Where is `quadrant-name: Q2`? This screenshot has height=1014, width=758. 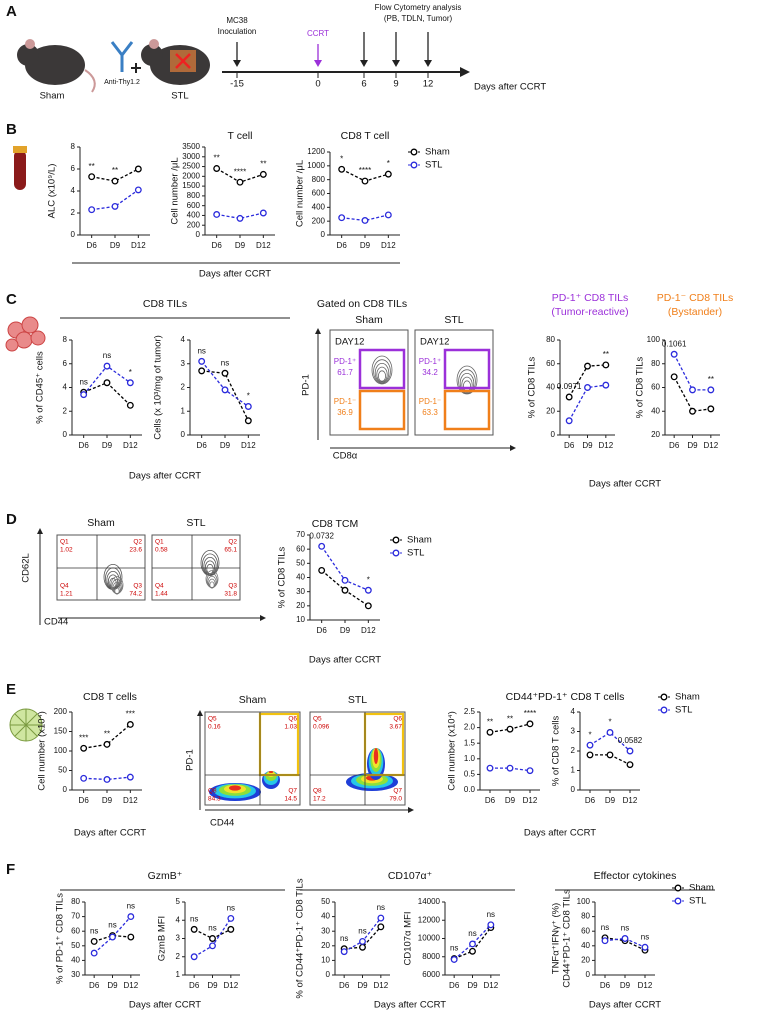
quadrant-name: Q2 is located at coordinates (232, 542).